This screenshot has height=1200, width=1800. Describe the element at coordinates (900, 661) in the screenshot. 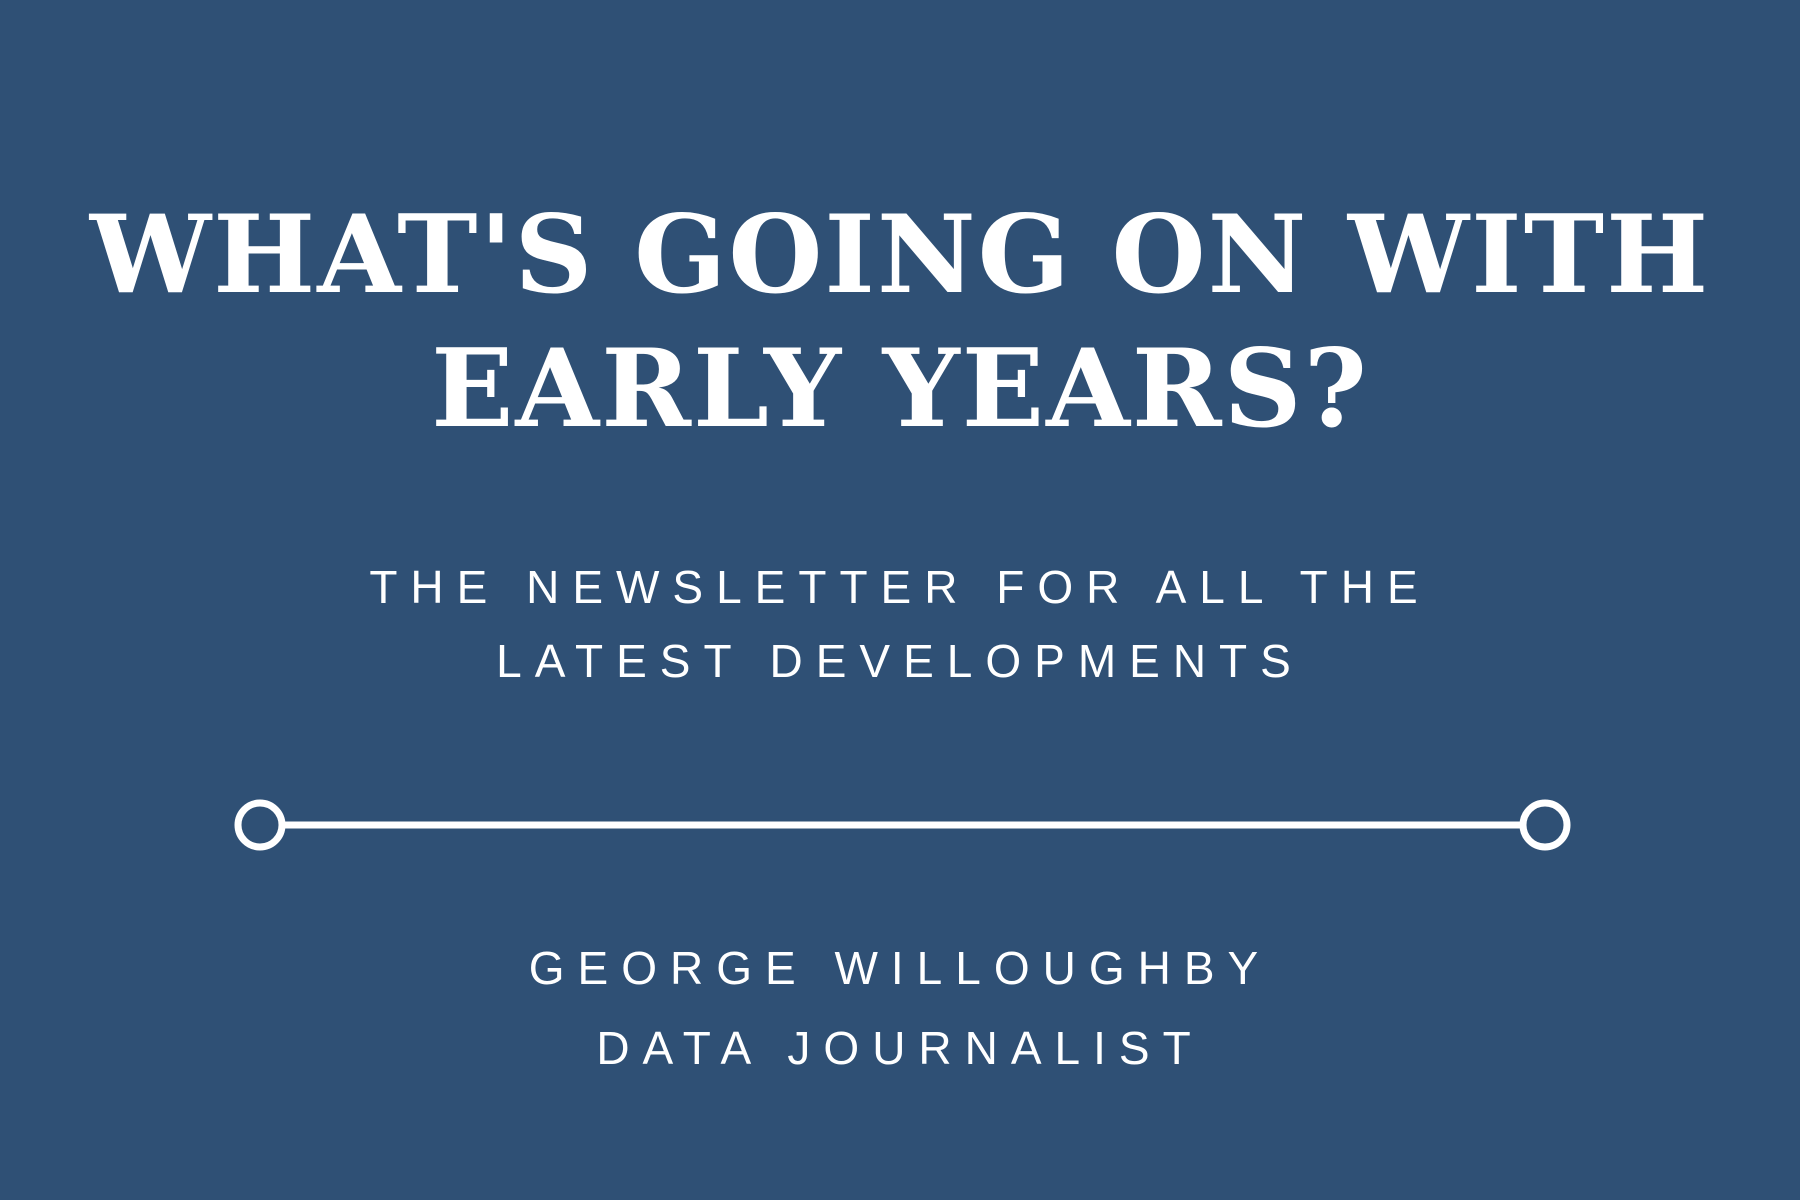

I see `subtitle-line-2: LATEST DEVELOPMENTS` at that location.